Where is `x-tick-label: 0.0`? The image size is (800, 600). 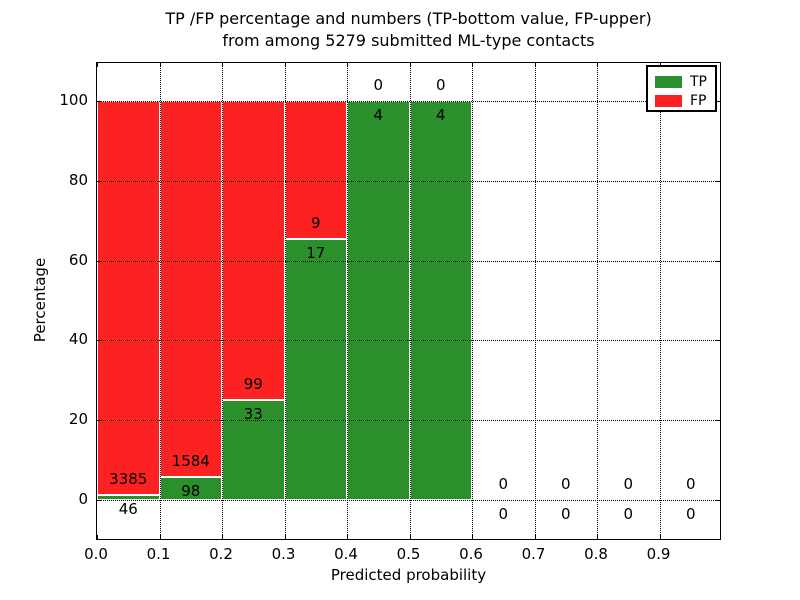 x-tick-label: 0.0 is located at coordinates (96, 554).